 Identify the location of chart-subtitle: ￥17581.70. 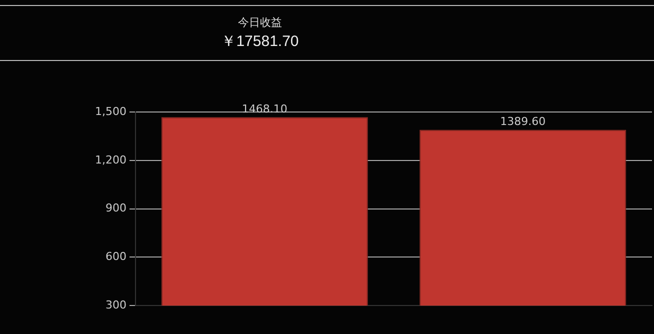
(260, 41).